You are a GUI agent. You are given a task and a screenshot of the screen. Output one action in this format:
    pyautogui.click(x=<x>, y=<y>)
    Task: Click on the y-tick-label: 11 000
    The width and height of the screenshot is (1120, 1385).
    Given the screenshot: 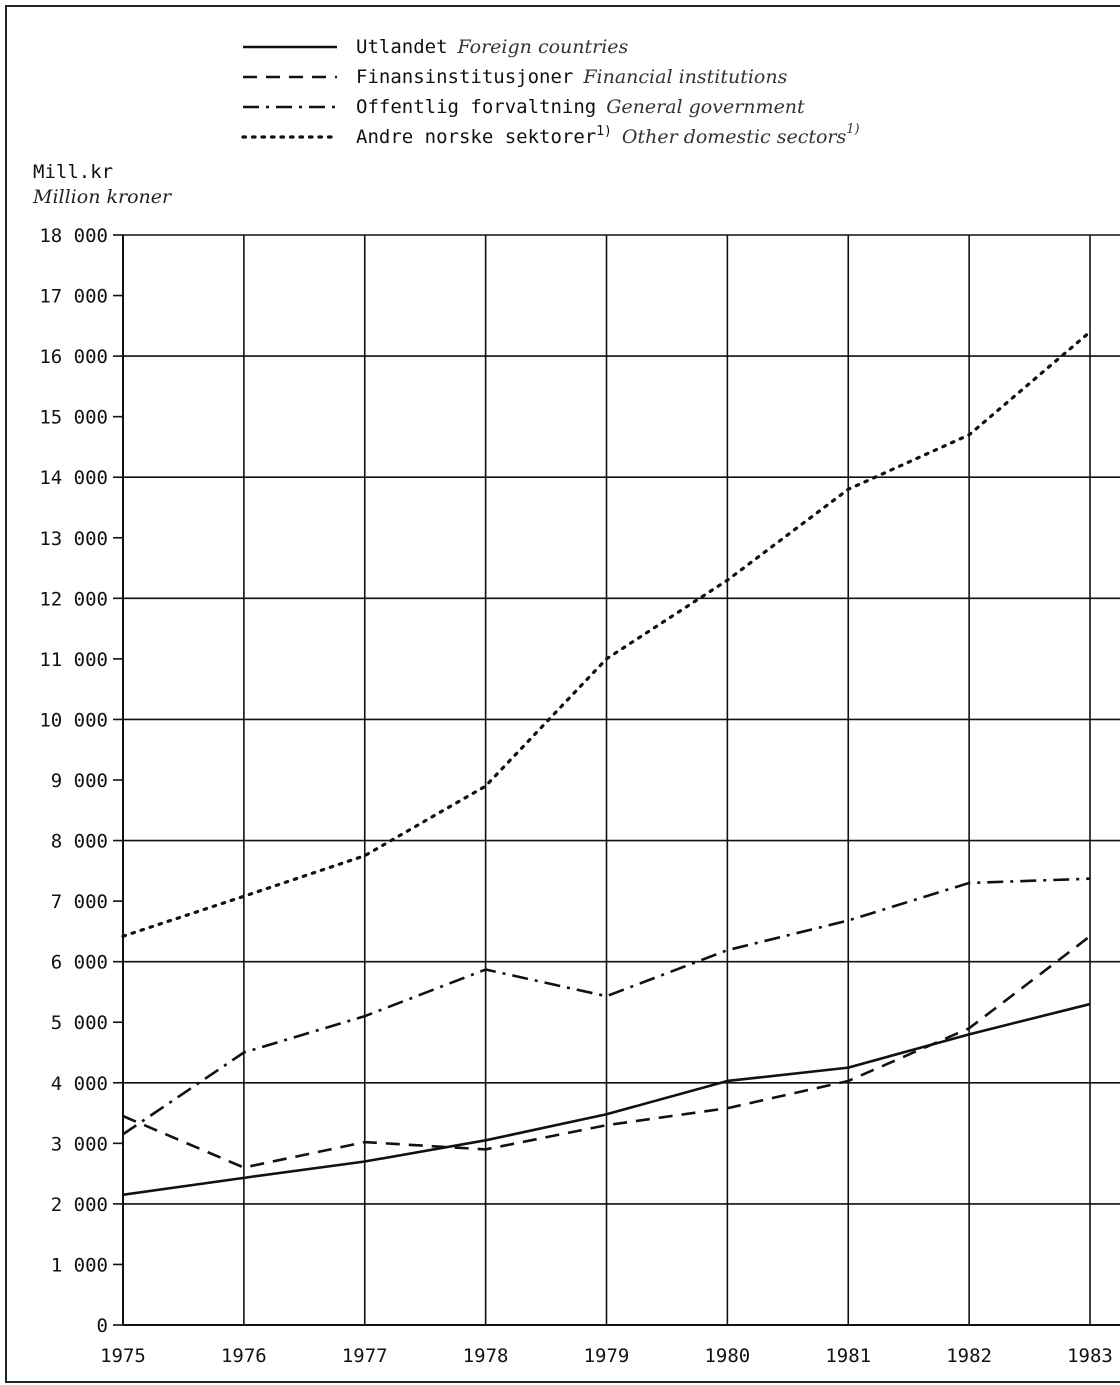 What is the action you would take?
    pyautogui.click(x=73, y=660)
    